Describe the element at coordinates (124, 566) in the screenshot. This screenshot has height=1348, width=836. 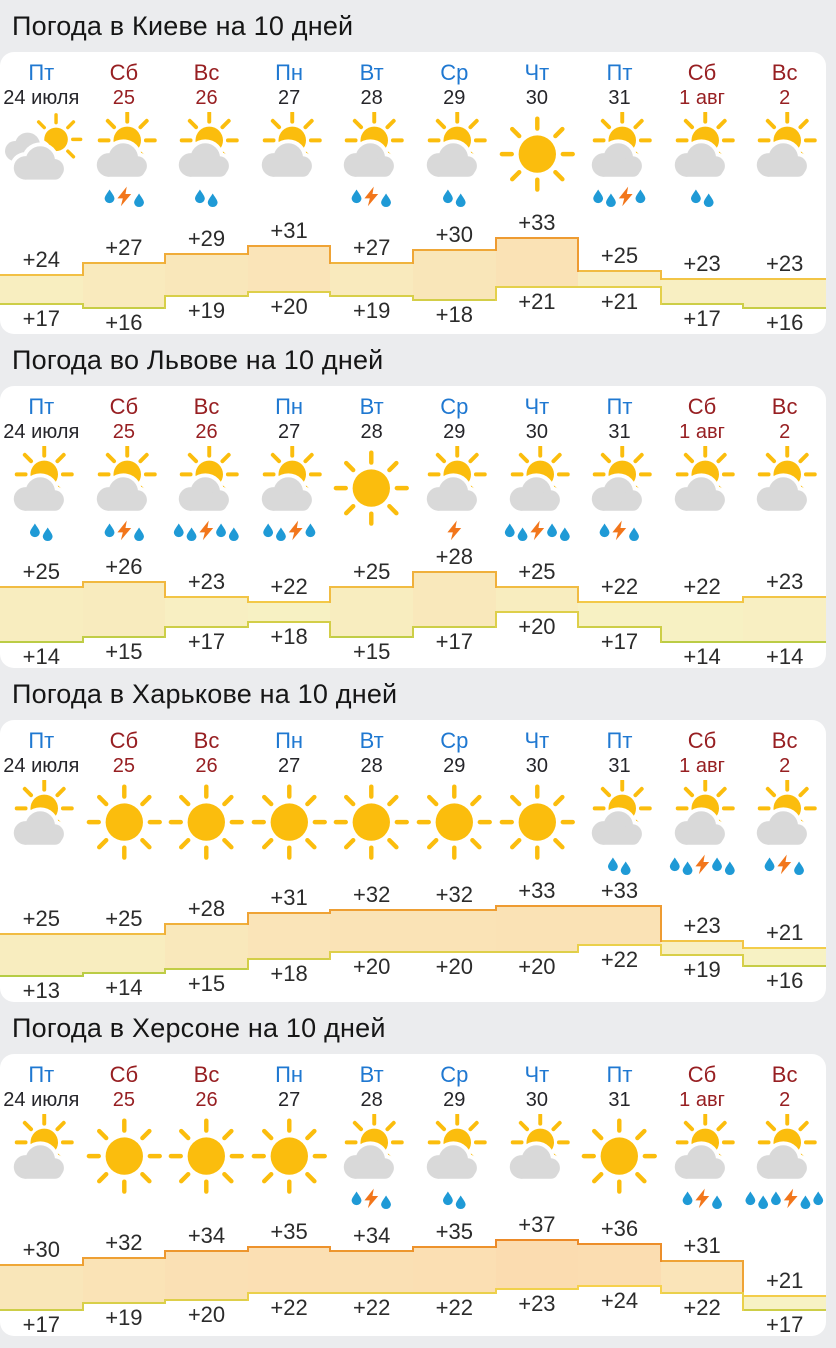
I see `high-temp-label: +26` at that location.